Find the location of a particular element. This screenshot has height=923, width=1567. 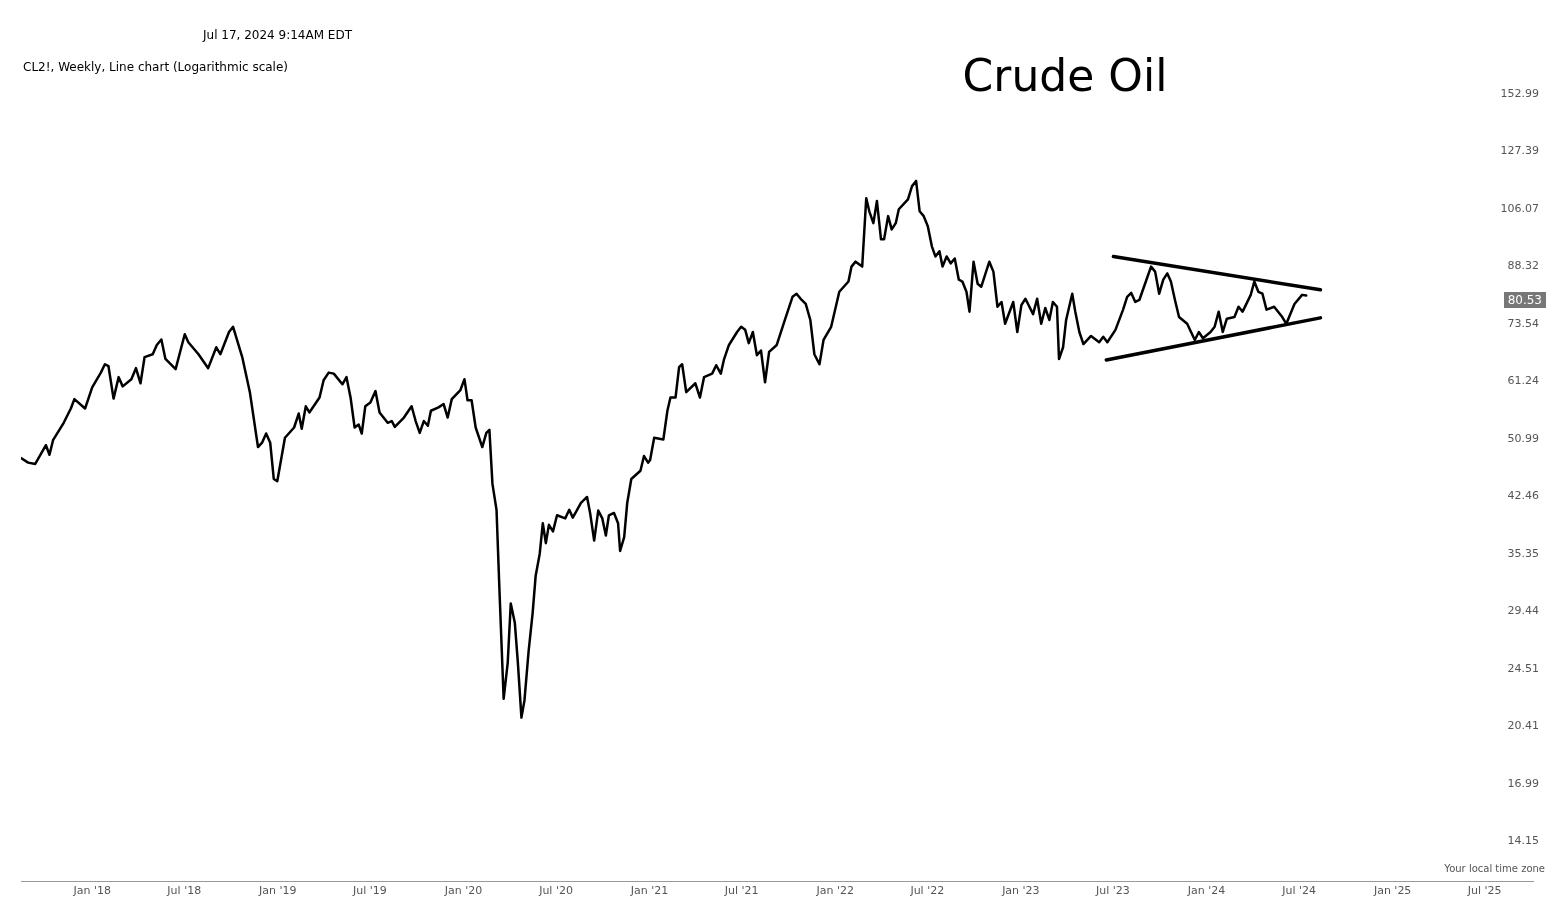

chart-subtitle: CL2!, Weekly, Line chart (Logarithmic scale) is located at coordinates (155, 67).